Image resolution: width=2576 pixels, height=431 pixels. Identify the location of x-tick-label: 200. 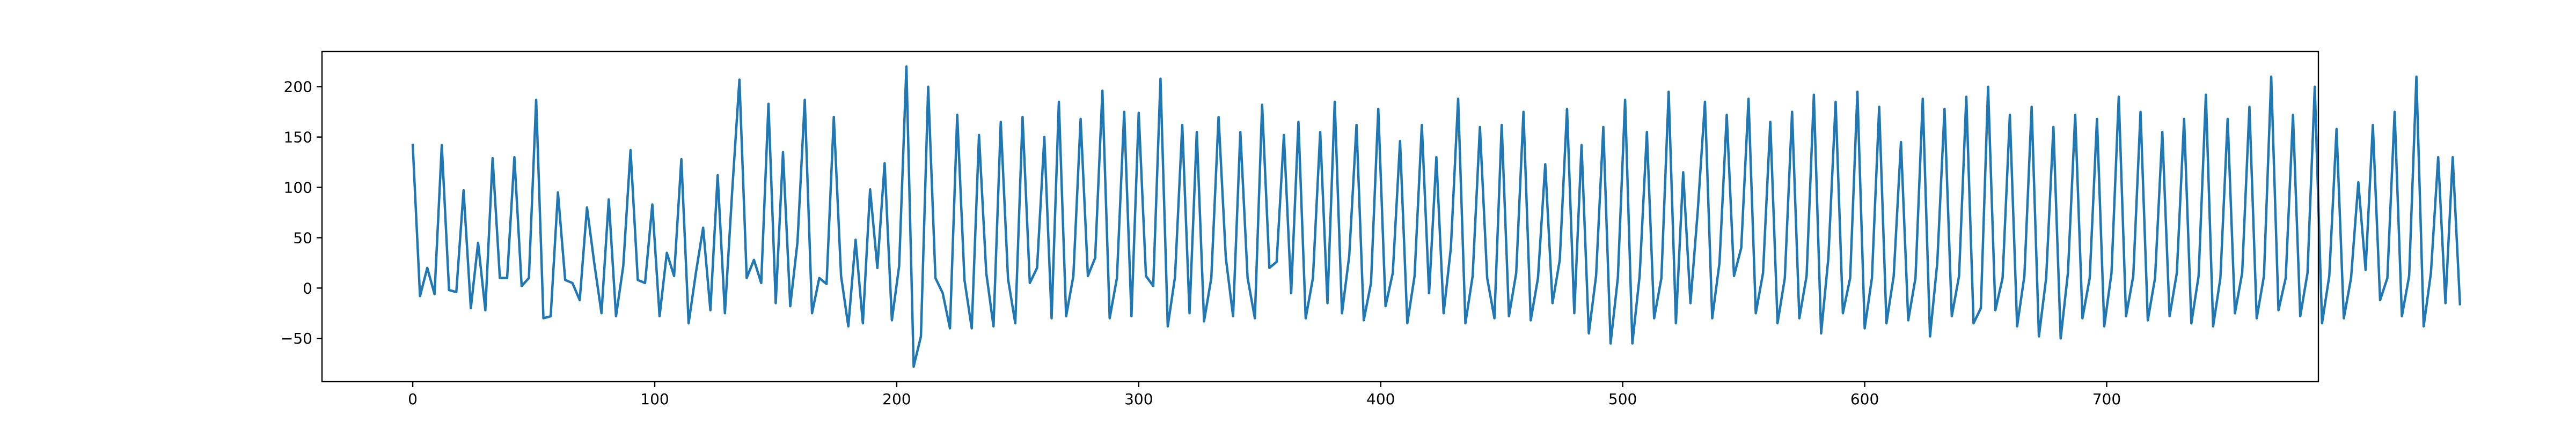
(896, 399).